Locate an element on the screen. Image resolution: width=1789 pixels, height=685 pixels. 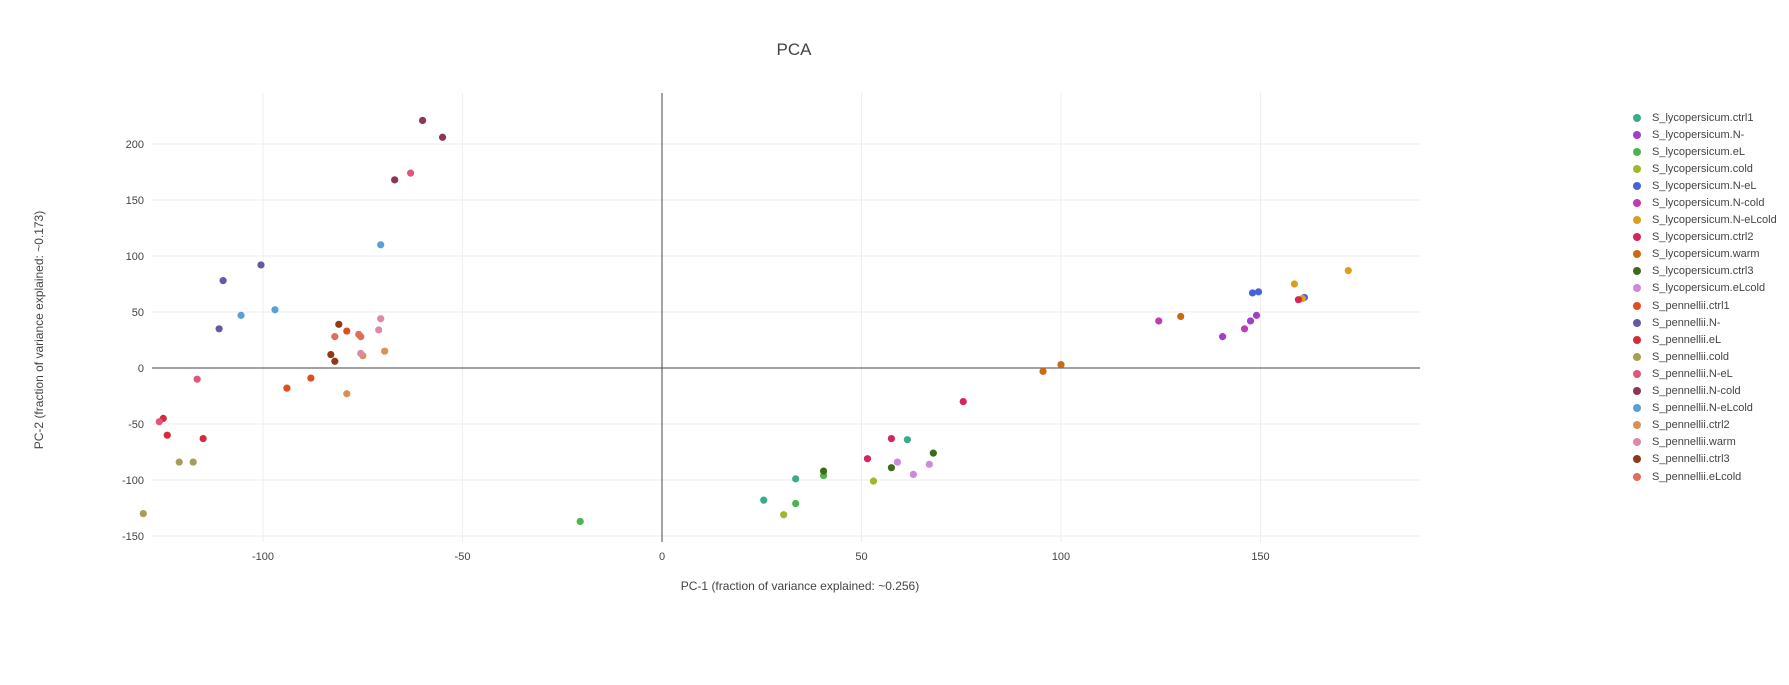
legend-item: S_lycopersicum.warm is located at coordinates (1701, 254).